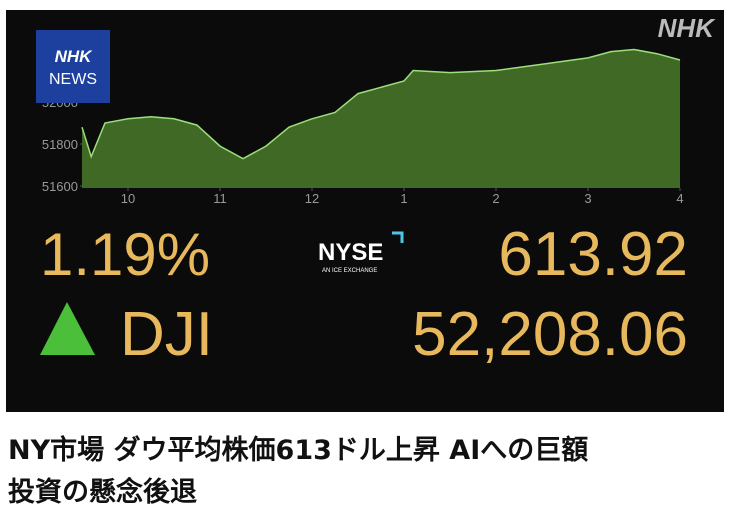 This screenshot has height=516, width=731. I want to click on up-arrow, so click(67, 328).